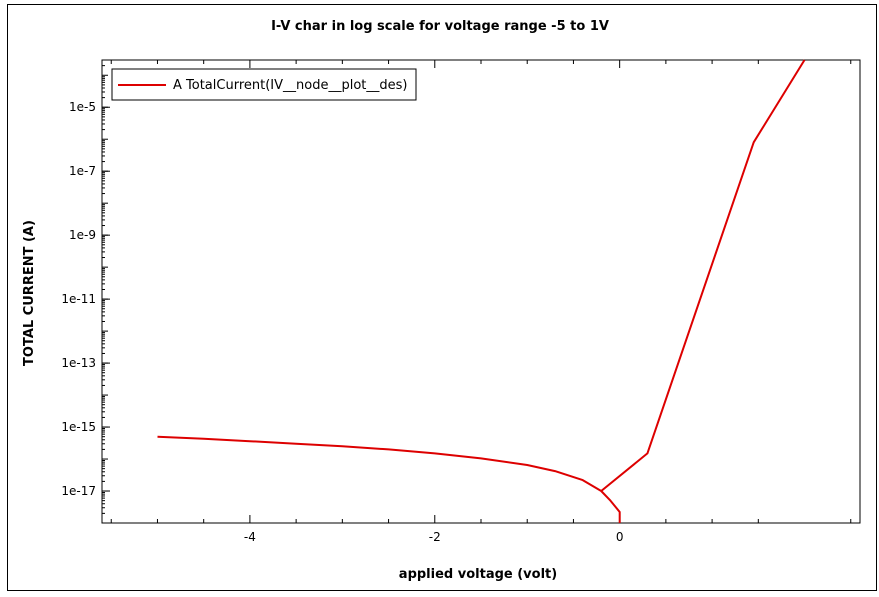 Image resolution: width=879 pixels, height=597 pixels. Describe the element at coordinates (82, 235) in the screenshot. I see `y-tick-label: 1e-9` at that location.